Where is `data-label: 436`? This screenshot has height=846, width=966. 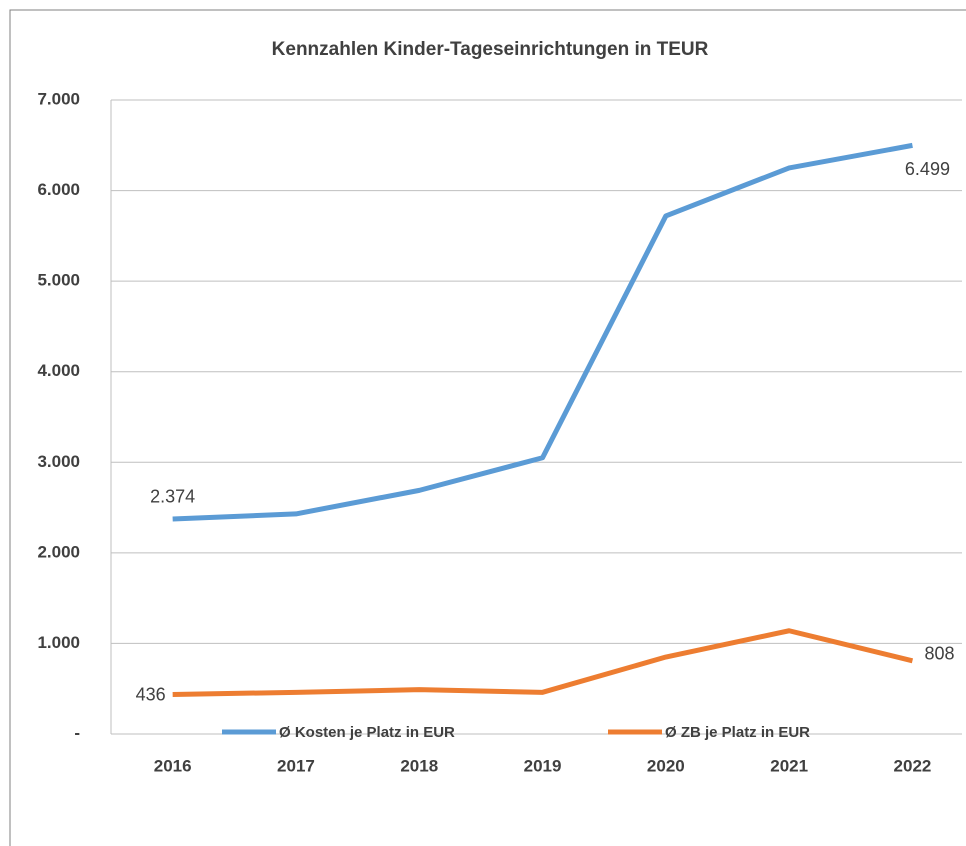 data-label: 436 is located at coordinates (151, 694).